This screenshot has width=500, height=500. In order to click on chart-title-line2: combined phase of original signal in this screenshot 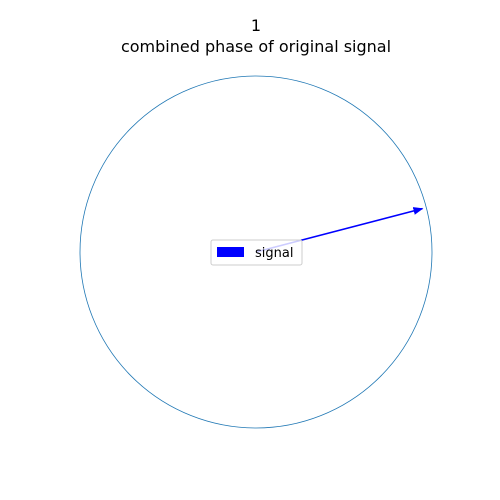, I will do `click(256, 46)`.